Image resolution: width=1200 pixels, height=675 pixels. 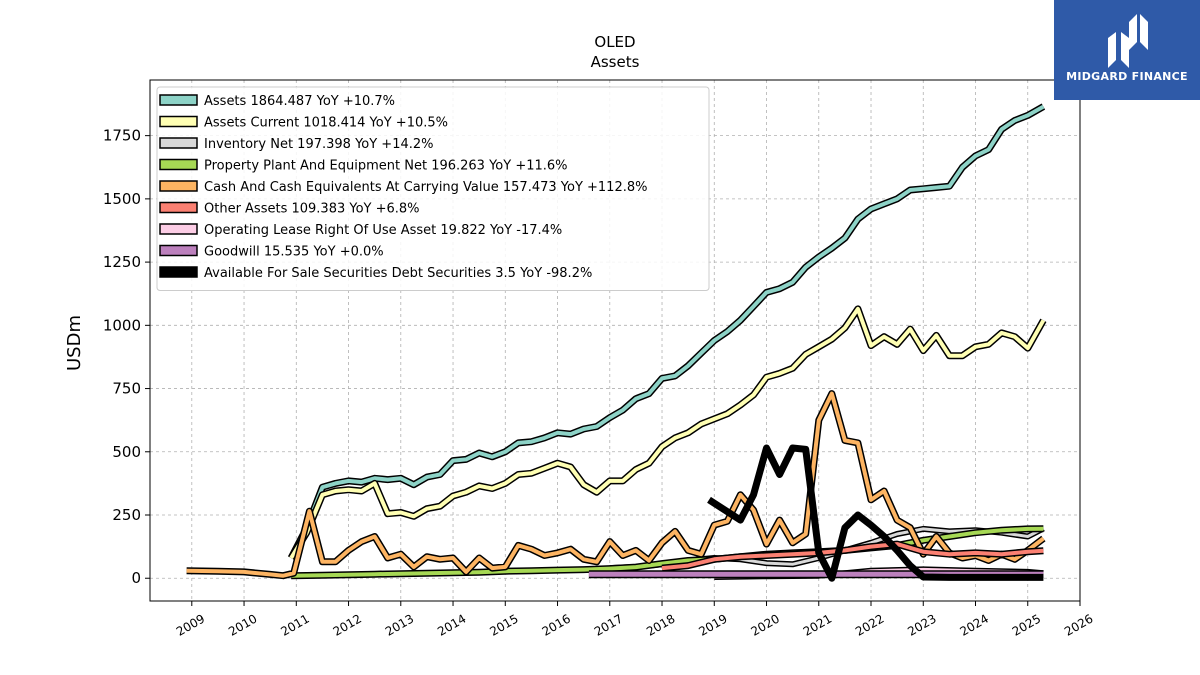 What do you see at coordinates (74, 343) in the screenshot?
I see `y-axis-label: USDm` at bounding box center [74, 343].